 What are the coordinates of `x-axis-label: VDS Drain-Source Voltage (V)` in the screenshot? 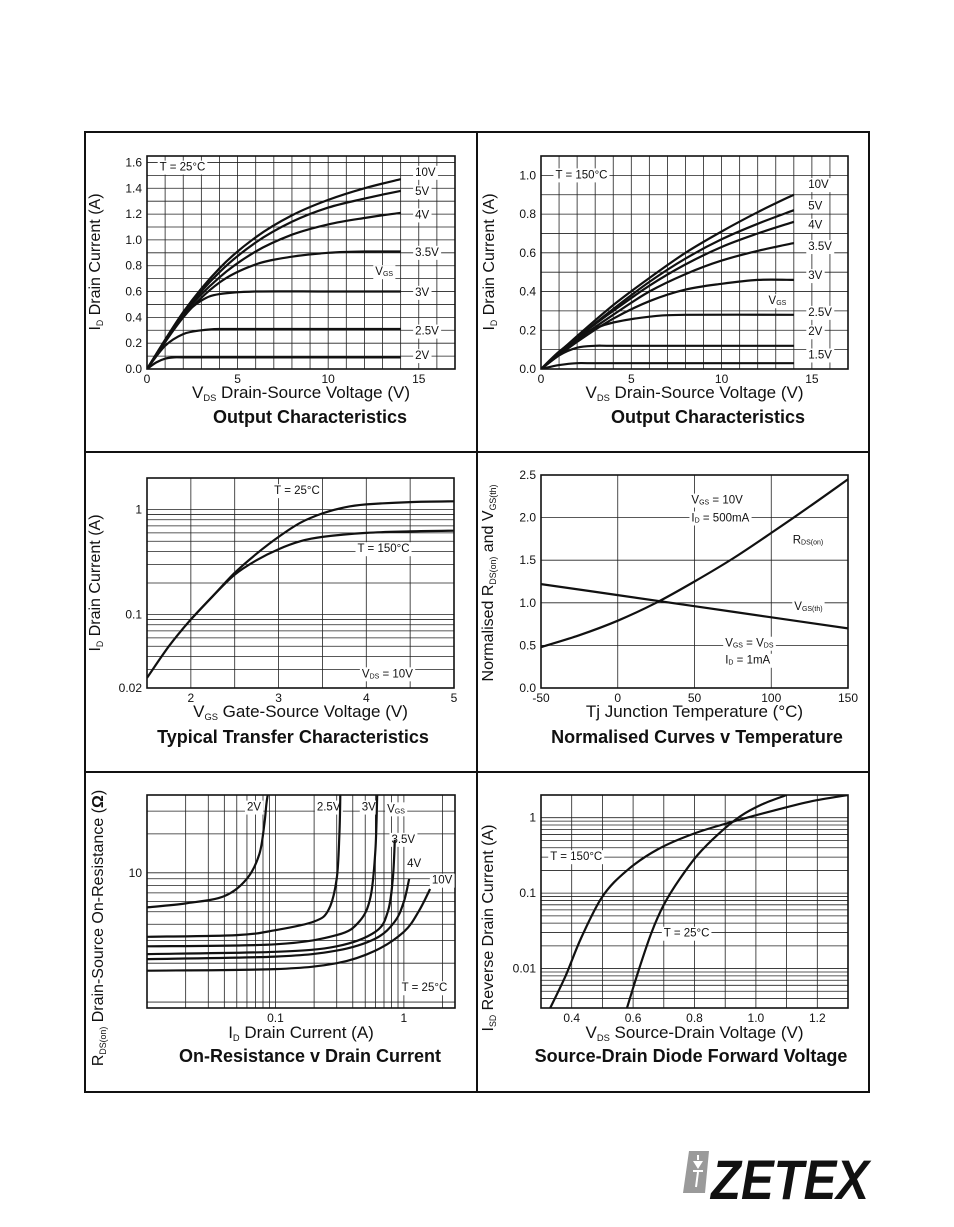 It's located at (694, 393).